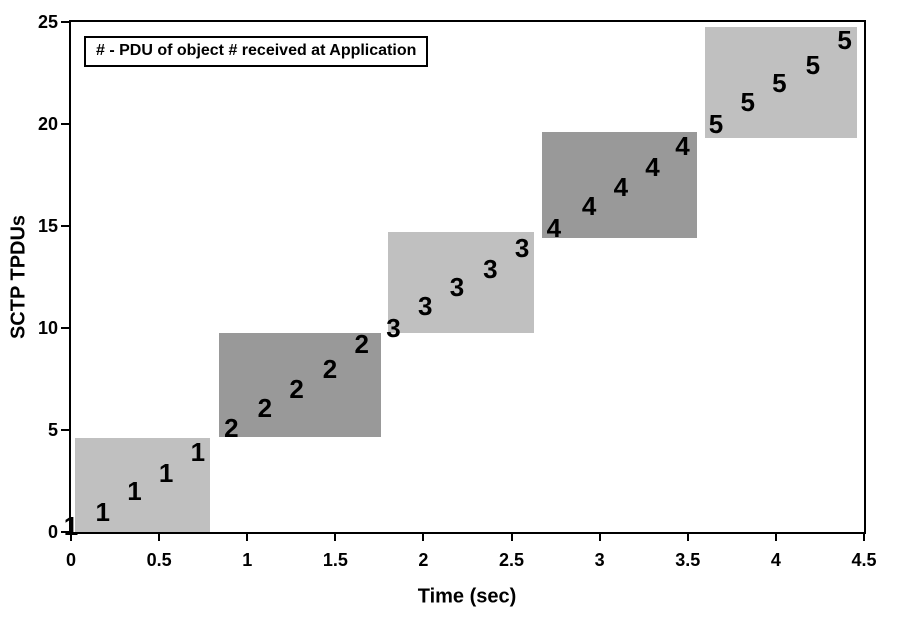 This screenshot has width=911, height=623. What do you see at coordinates (52, 532) in the screenshot?
I see `y-tick-label: 0` at bounding box center [52, 532].